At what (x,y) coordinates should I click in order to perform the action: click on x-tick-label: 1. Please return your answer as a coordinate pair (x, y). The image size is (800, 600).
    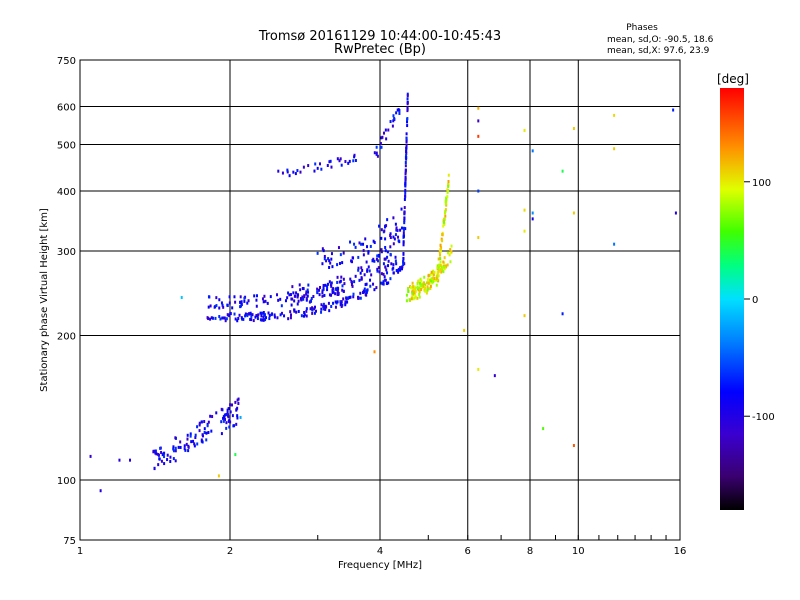
    Looking at the image, I should click on (80, 551).